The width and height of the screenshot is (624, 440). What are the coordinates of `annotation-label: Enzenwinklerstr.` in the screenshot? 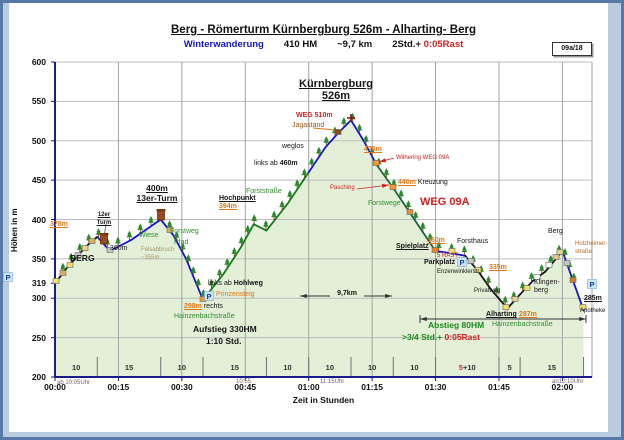 It's located at (459, 272).